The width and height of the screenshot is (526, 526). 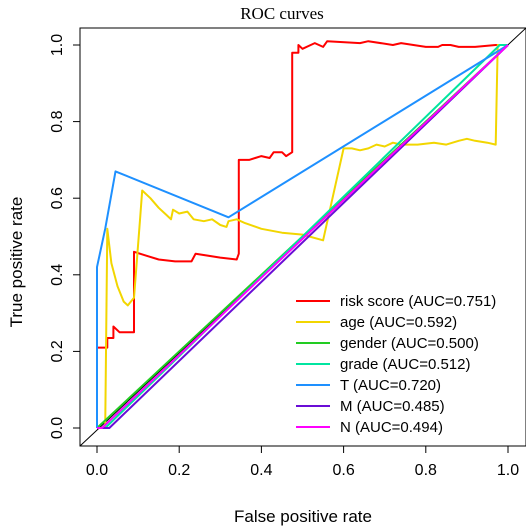 I want to click on x-tick-label: 0.0, so click(x=97, y=470).